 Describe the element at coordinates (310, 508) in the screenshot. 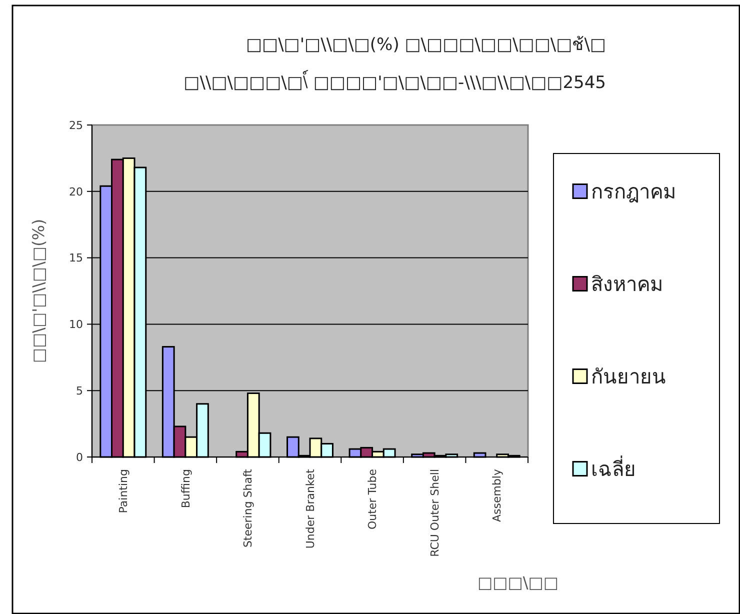

I see `x-tick-label: Under Branket` at that location.